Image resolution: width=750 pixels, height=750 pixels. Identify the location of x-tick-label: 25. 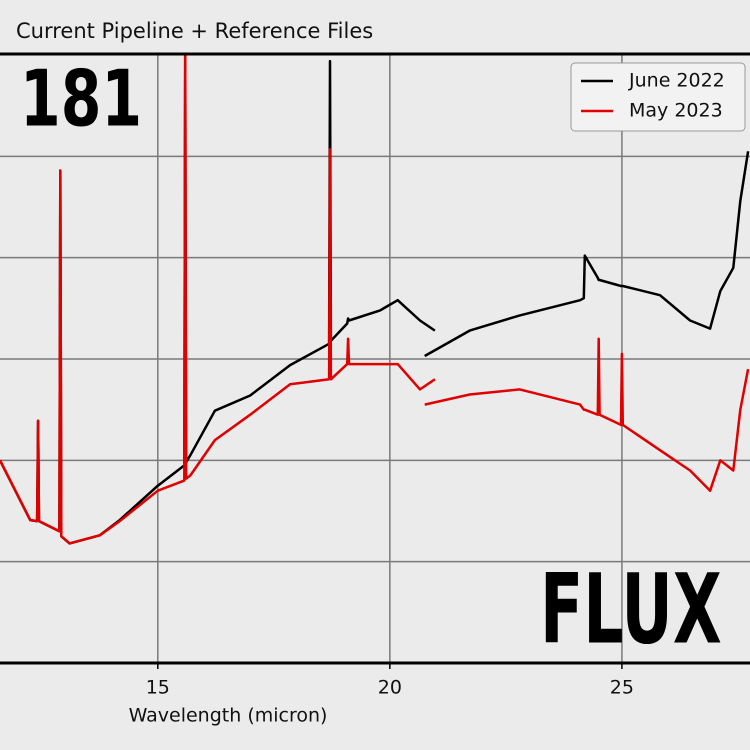
(622, 688).